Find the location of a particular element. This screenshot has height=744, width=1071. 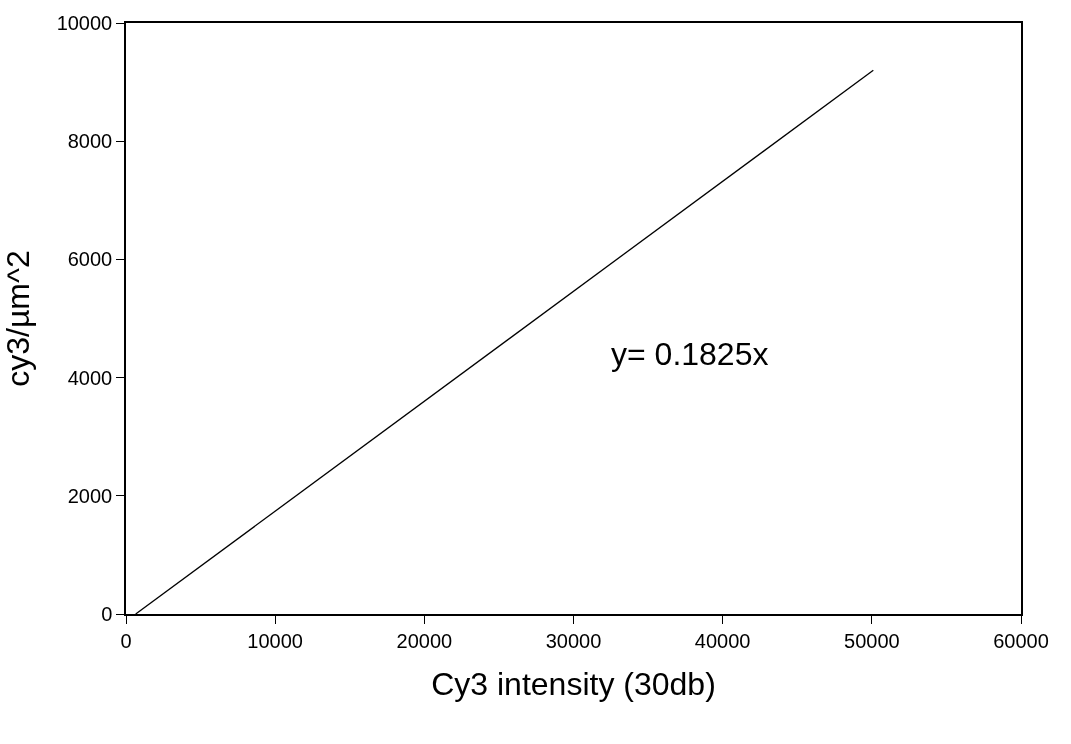

annotation: y= 0.1825x is located at coordinates (690, 354).